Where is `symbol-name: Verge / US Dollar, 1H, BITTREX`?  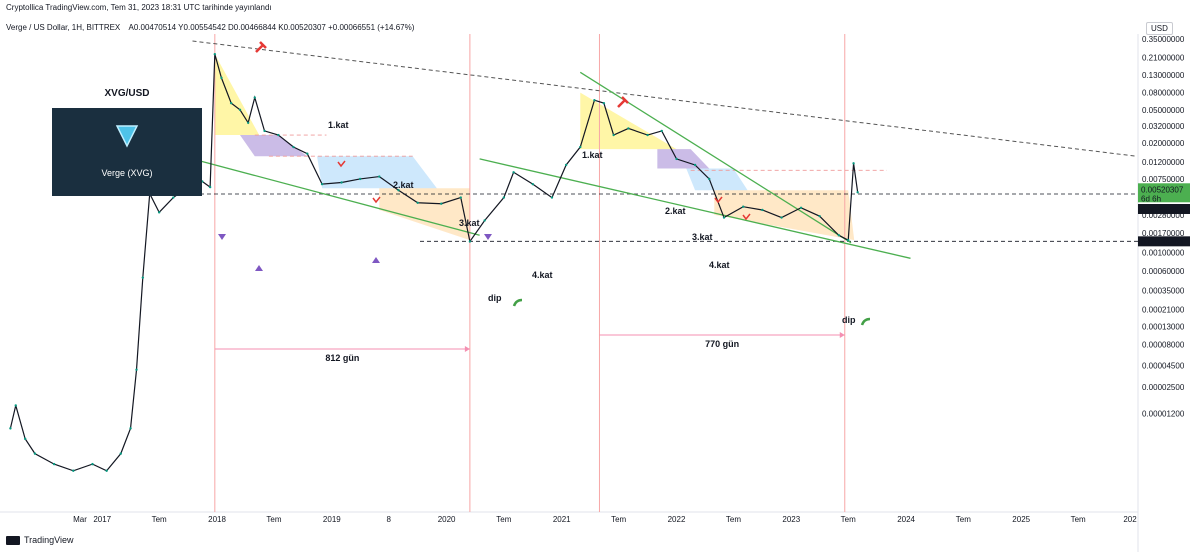 symbol-name: Verge / US Dollar, 1H, BITTREX is located at coordinates (63, 27).